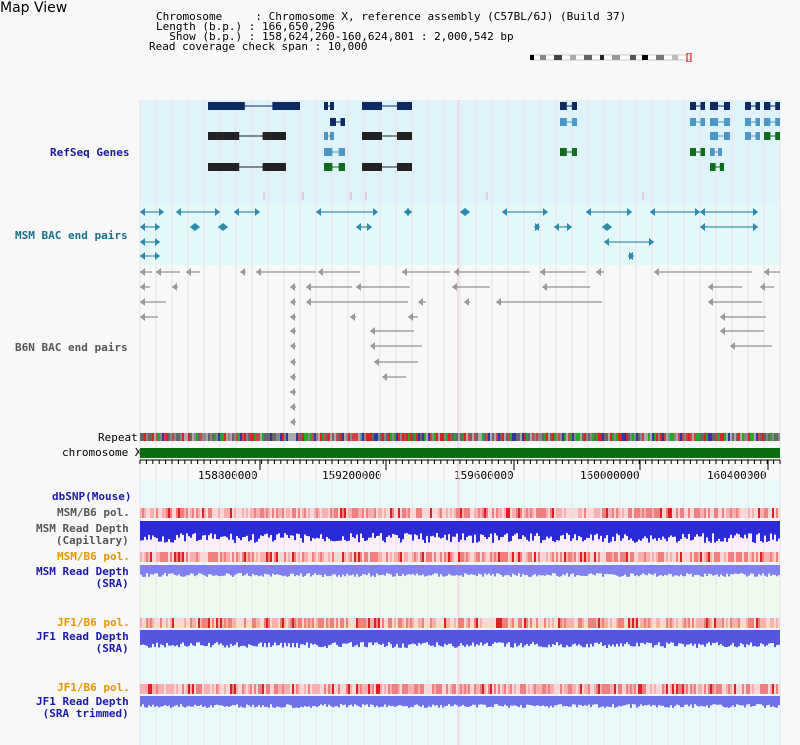  Describe the element at coordinates (82, 577) in the screenshot. I see `label-msm-depth-sra: MSM Read Depth (SRA)` at that location.